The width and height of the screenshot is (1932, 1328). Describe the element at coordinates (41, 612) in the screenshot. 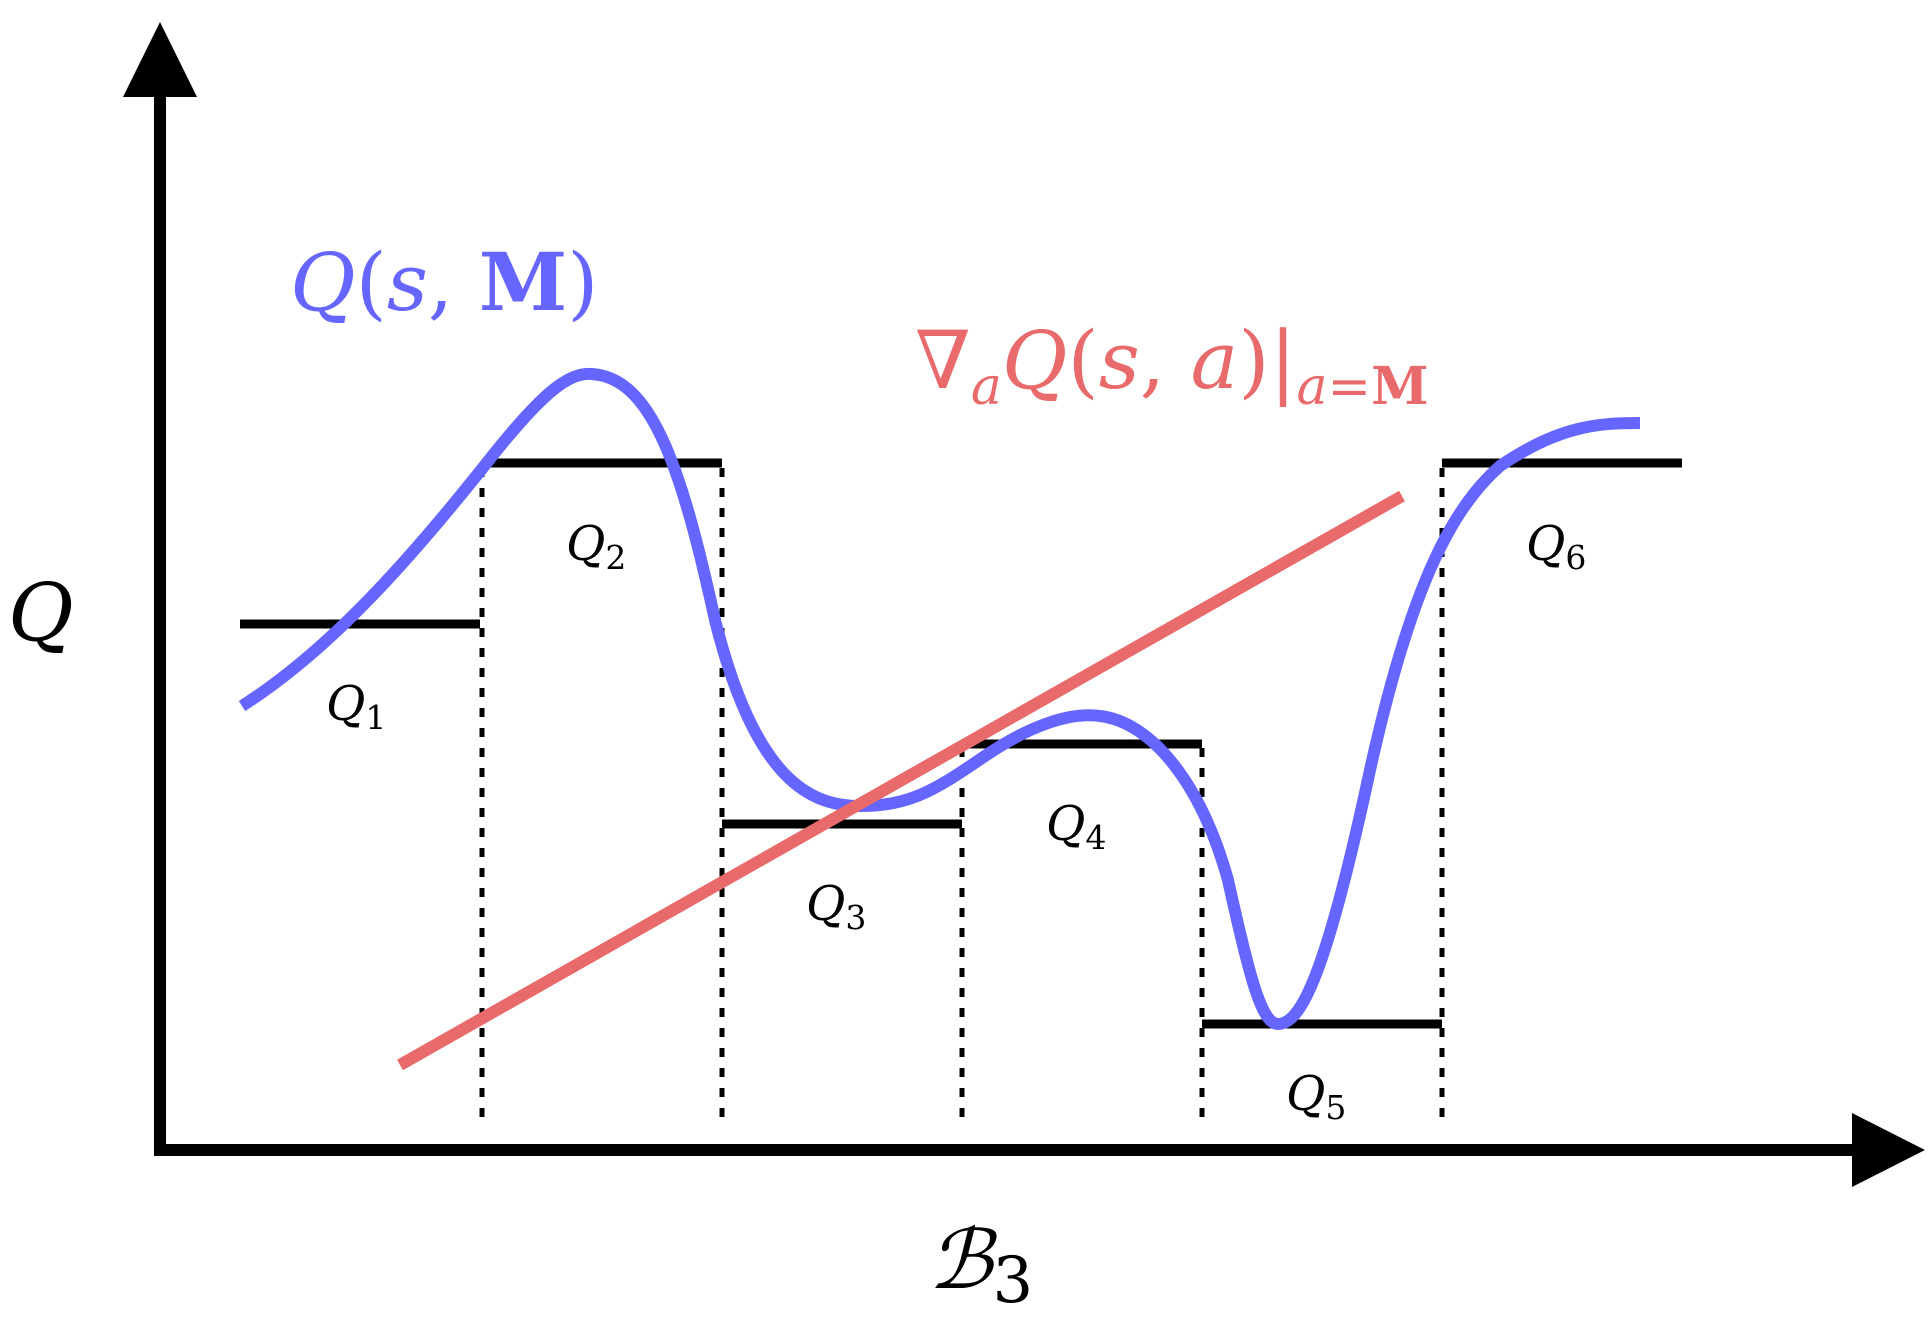

I see `y-axis-label: Q` at that location.